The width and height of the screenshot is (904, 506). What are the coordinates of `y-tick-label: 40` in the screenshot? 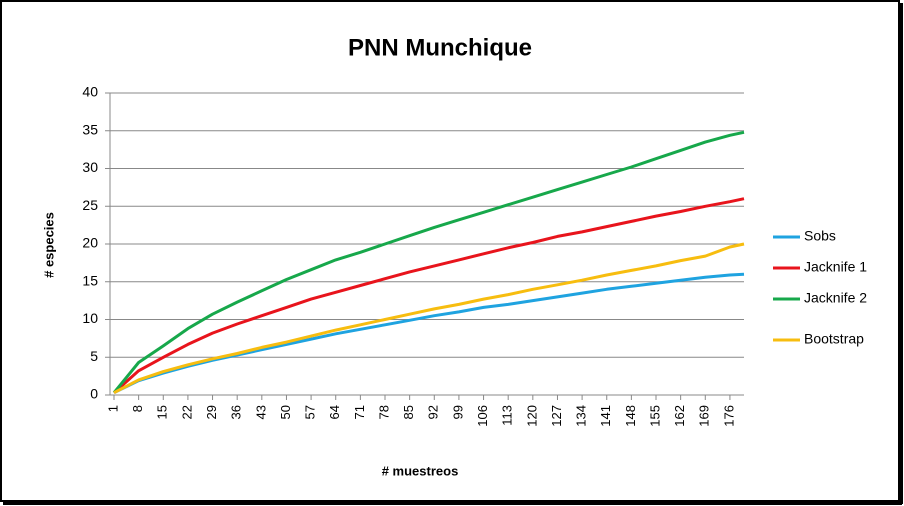 It's located at (90, 92).